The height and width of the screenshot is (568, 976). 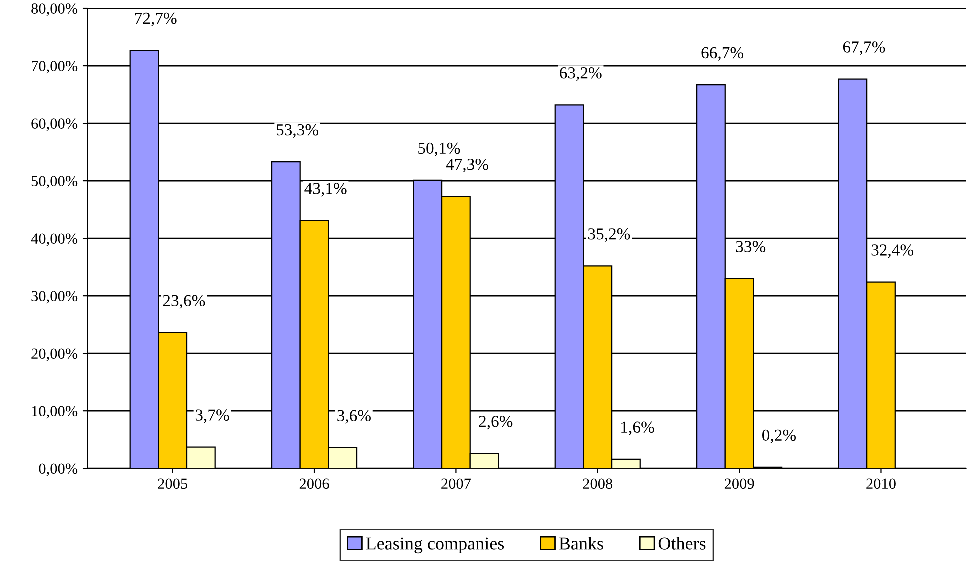 I want to click on data-label: 50,1%, so click(x=439, y=149).